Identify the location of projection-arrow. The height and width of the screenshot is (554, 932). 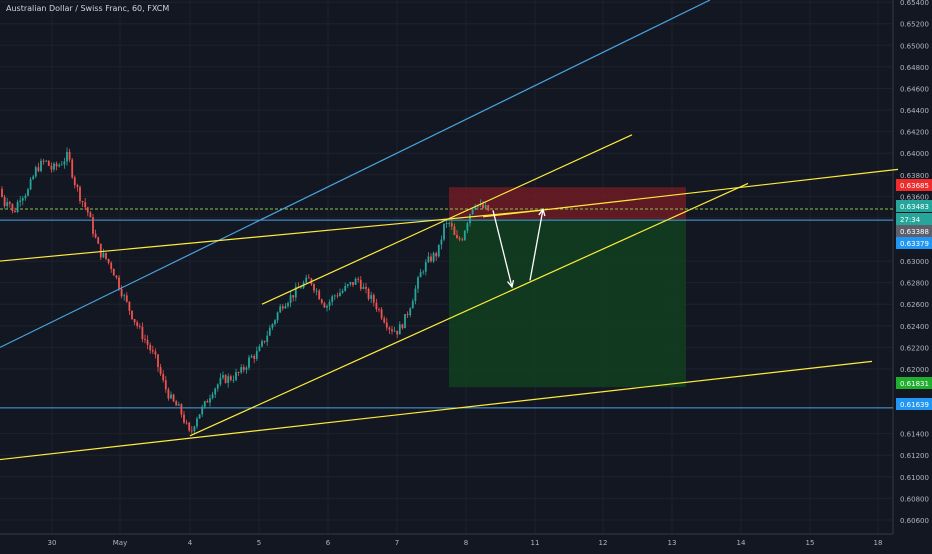
(536, 245).